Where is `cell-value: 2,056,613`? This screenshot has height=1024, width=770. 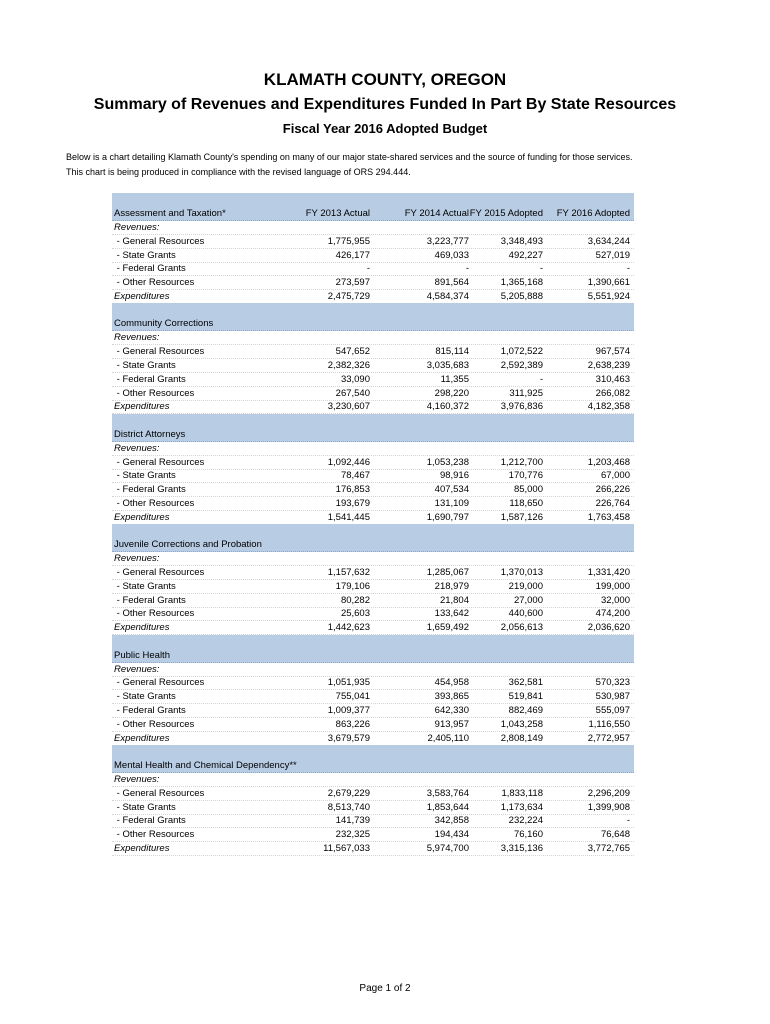
cell-value: 2,056,613 is located at coordinates (521, 628).